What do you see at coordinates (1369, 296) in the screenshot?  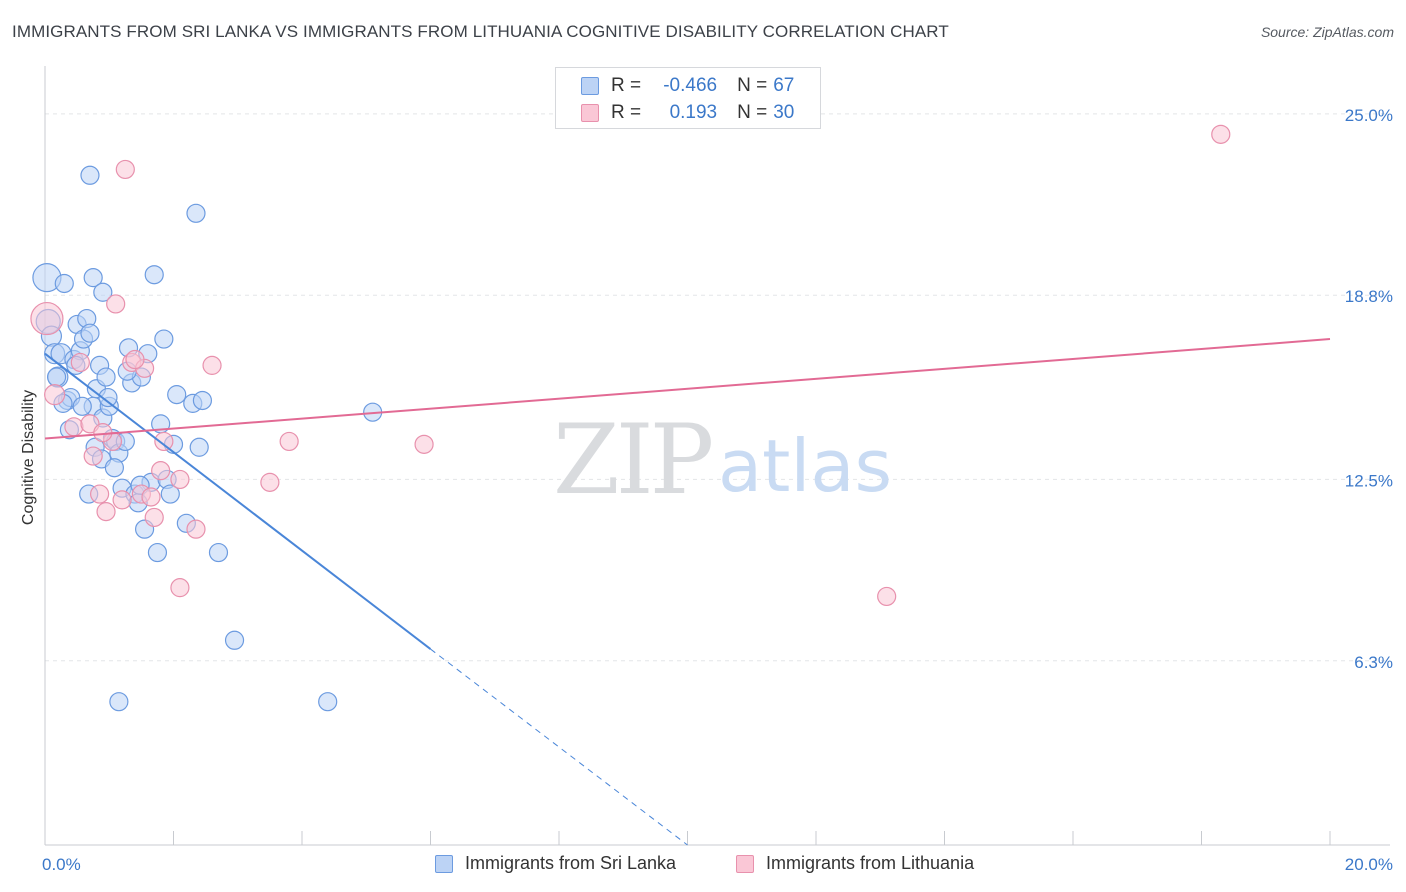 I see `y-tick-label: 18.8%` at bounding box center [1369, 296].